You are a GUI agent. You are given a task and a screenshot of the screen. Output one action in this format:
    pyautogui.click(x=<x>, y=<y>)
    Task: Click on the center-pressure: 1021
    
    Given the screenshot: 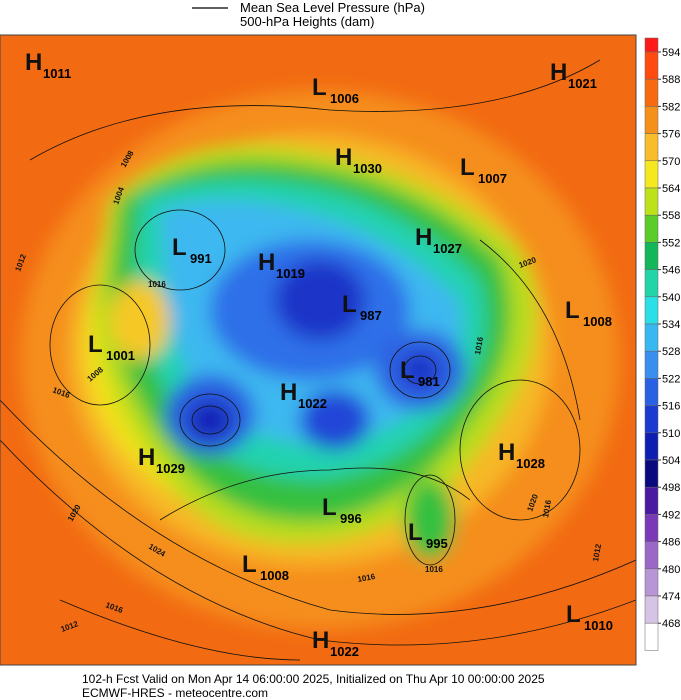 What is the action you would take?
    pyautogui.click(x=582, y=83)
    